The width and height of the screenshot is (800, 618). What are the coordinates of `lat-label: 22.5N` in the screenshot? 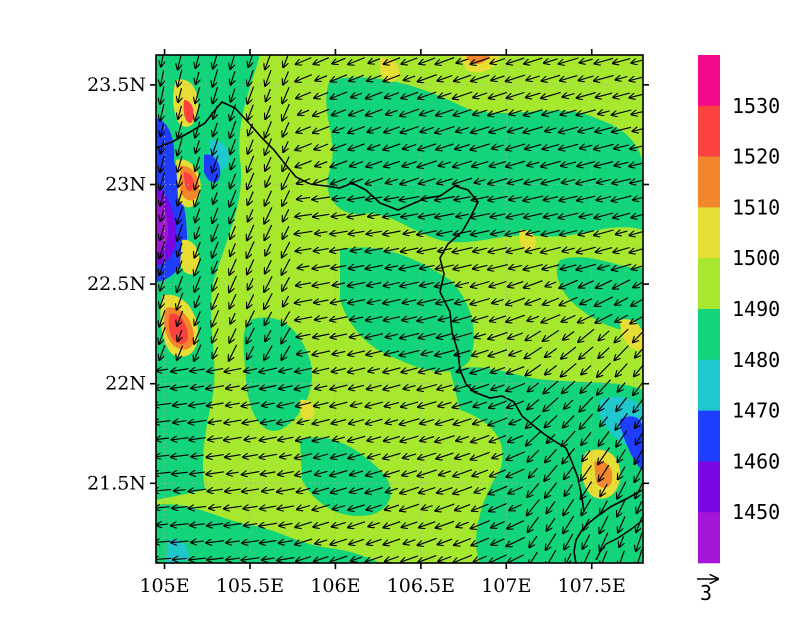 It's located at (116, 284).